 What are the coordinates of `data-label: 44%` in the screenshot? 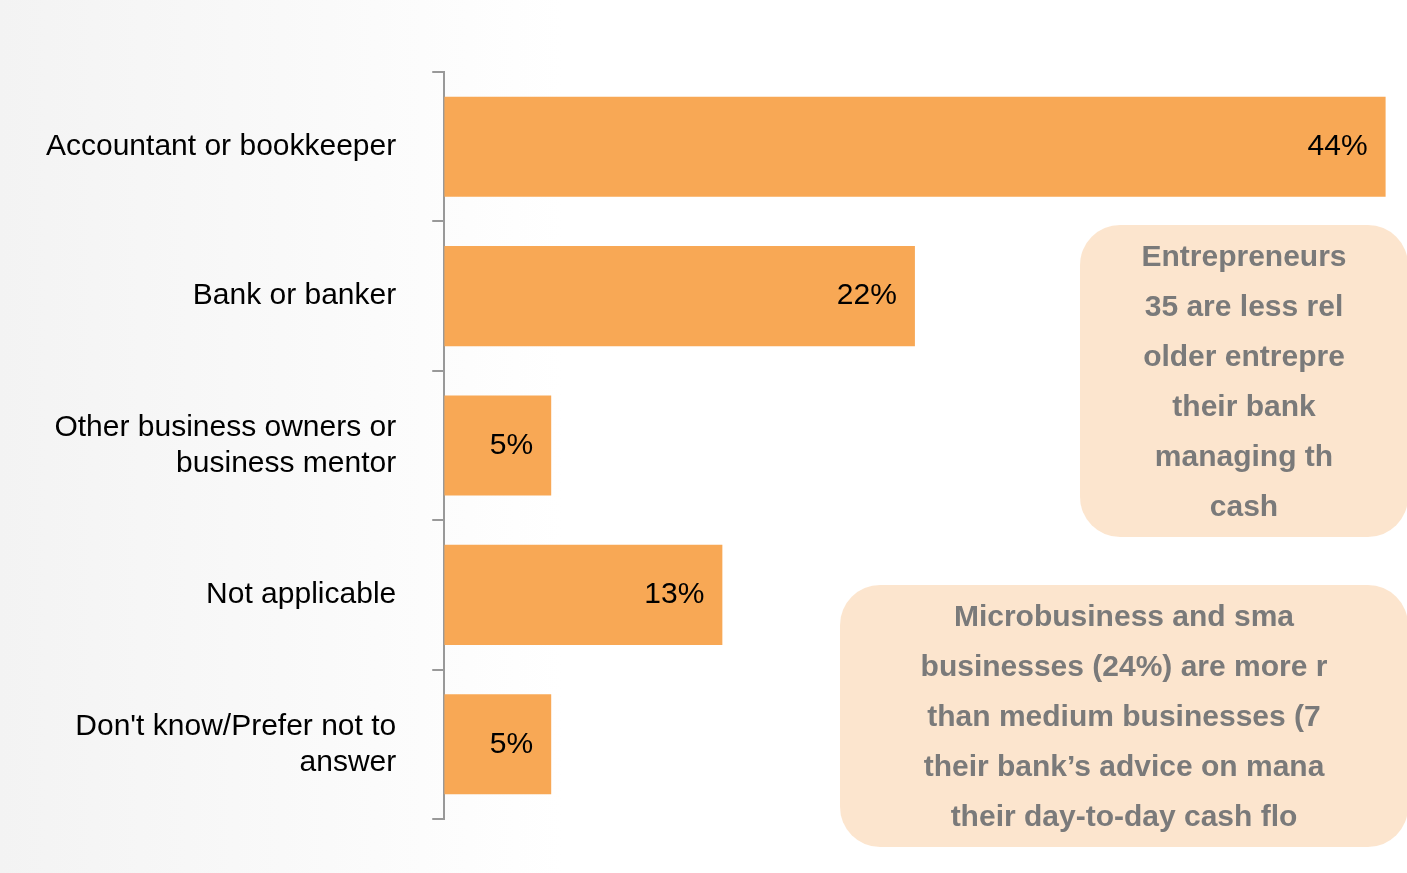 It's located at (1337, 144).